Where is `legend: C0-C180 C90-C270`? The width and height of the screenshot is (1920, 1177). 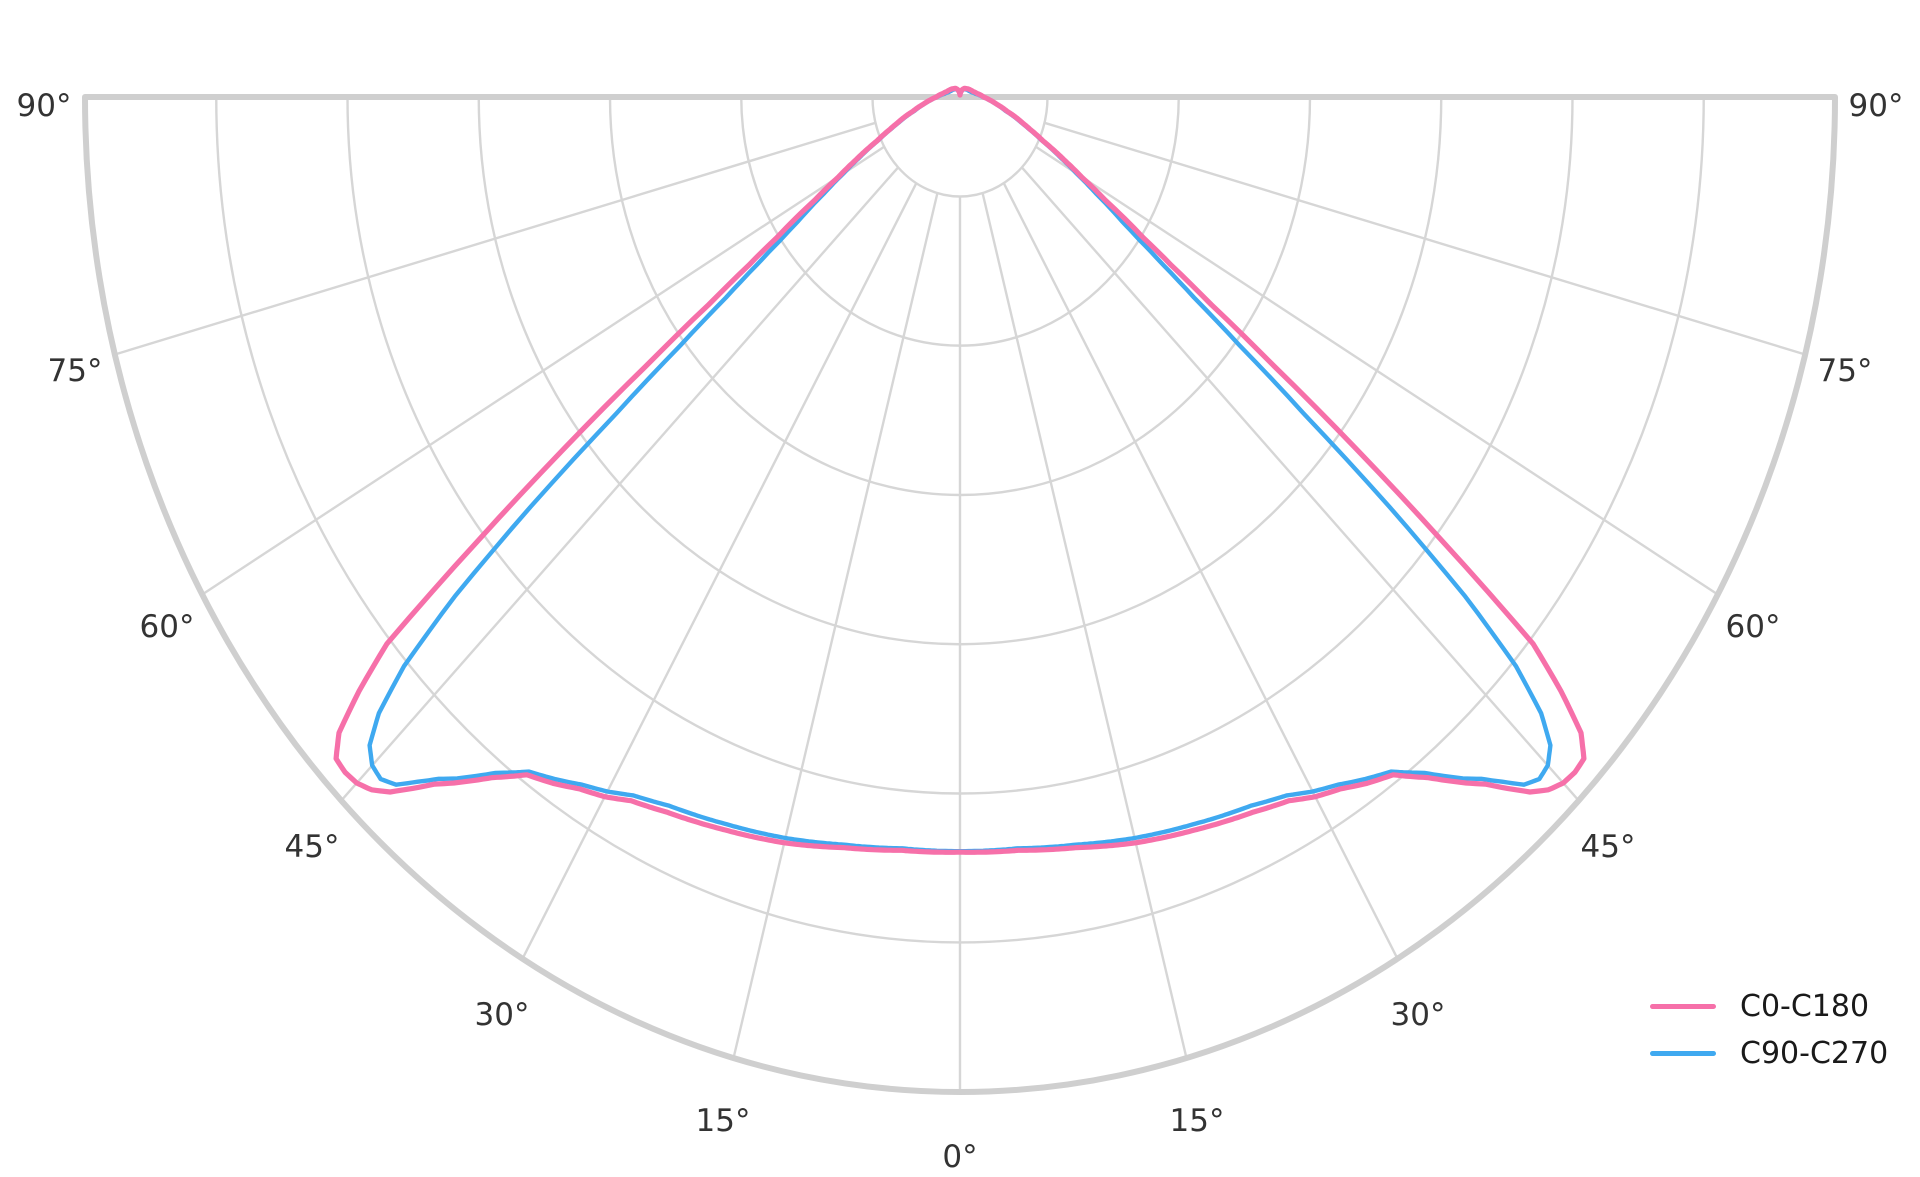 legend: C0-C180 C90-C270 is located at coordinates (1769, 1030).